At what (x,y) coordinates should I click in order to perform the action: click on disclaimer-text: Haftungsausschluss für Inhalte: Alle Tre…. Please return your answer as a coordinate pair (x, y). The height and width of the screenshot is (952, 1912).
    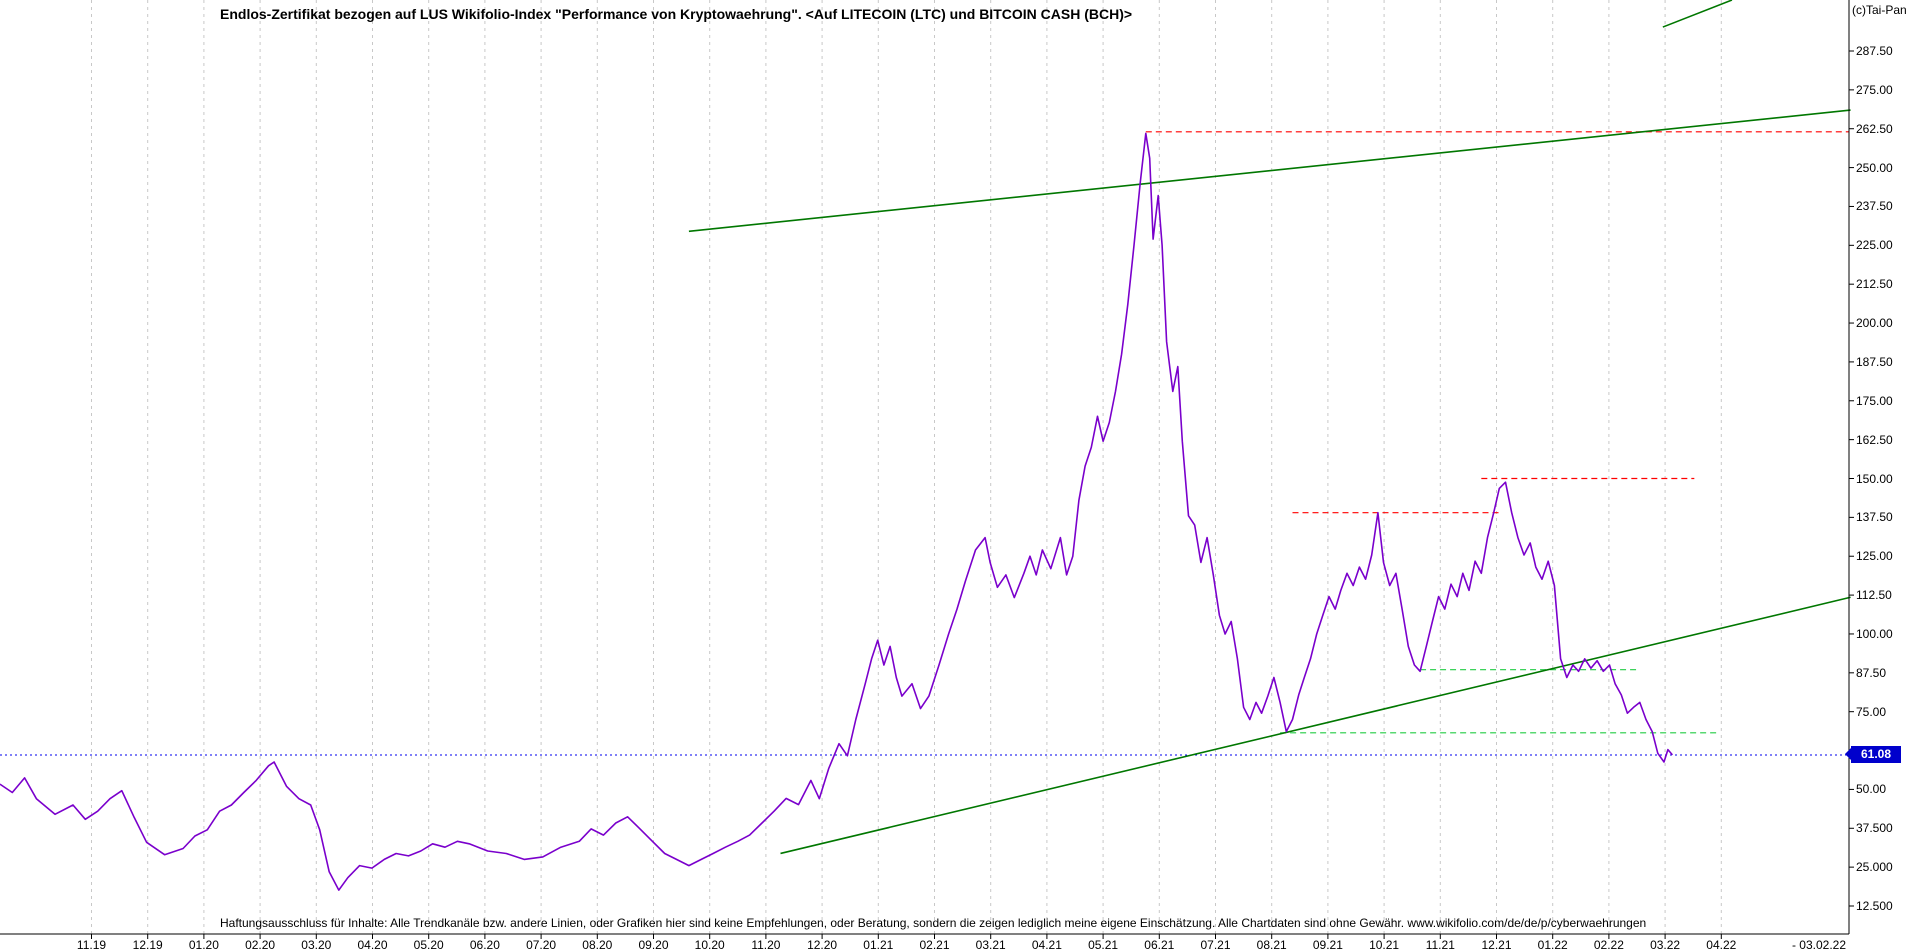
    Looking at the image, I should click on (933, 923).